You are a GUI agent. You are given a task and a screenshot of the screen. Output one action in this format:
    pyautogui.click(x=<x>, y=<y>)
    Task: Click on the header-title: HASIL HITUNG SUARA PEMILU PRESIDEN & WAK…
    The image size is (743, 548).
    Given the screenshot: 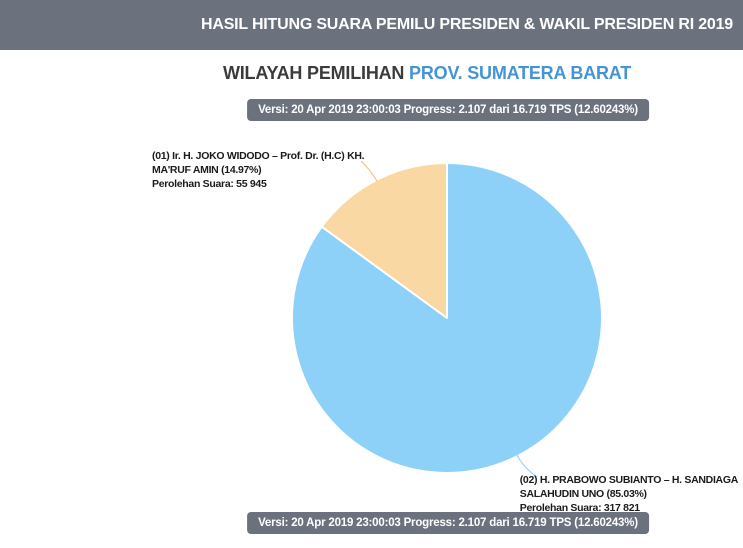 What is the action you would take?
    pyautogui.click(x=467, y=24)
    